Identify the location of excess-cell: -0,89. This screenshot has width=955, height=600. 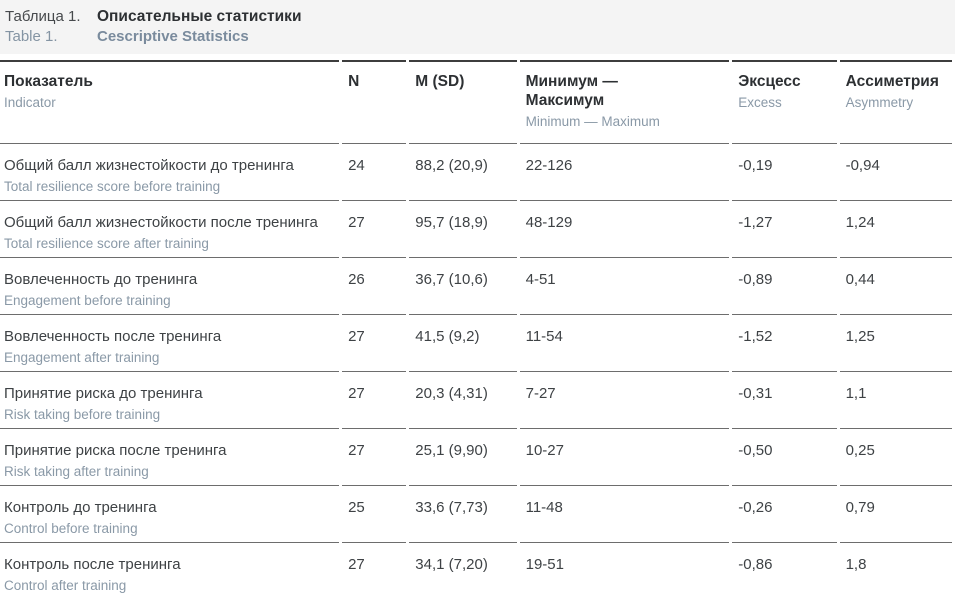
(784, 285).